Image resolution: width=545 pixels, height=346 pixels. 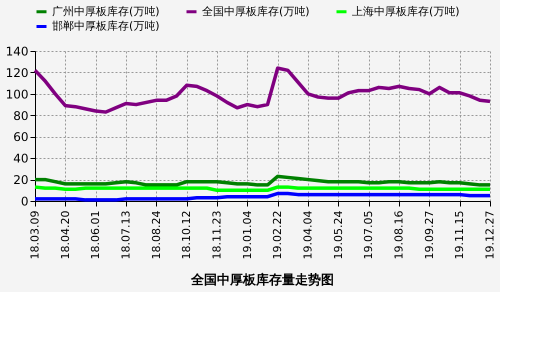 I want to click on x-tick-label: 18.10.12, so click(x=187, y=235).